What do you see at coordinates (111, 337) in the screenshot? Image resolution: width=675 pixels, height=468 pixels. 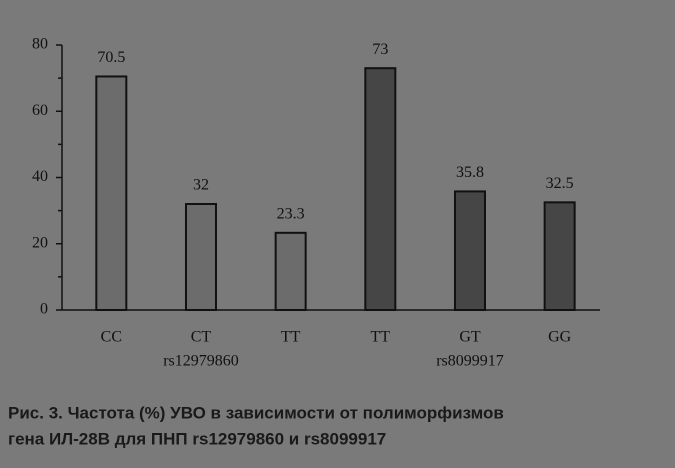 I see `x-tick-label: CC` at bounding box center [111, 337].